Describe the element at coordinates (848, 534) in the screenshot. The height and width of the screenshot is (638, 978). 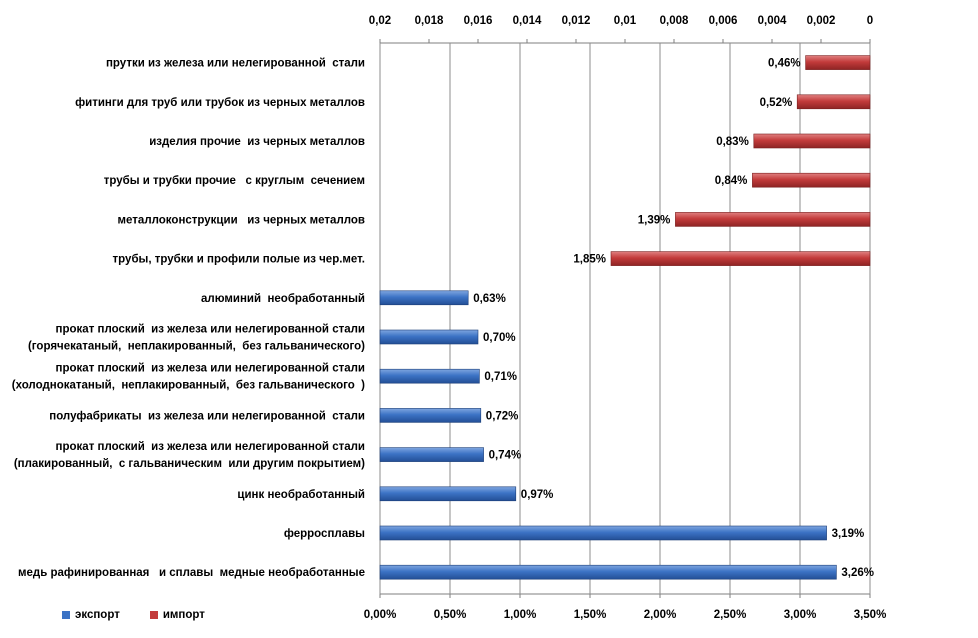
I see `data-label: 3,19%` at that location.